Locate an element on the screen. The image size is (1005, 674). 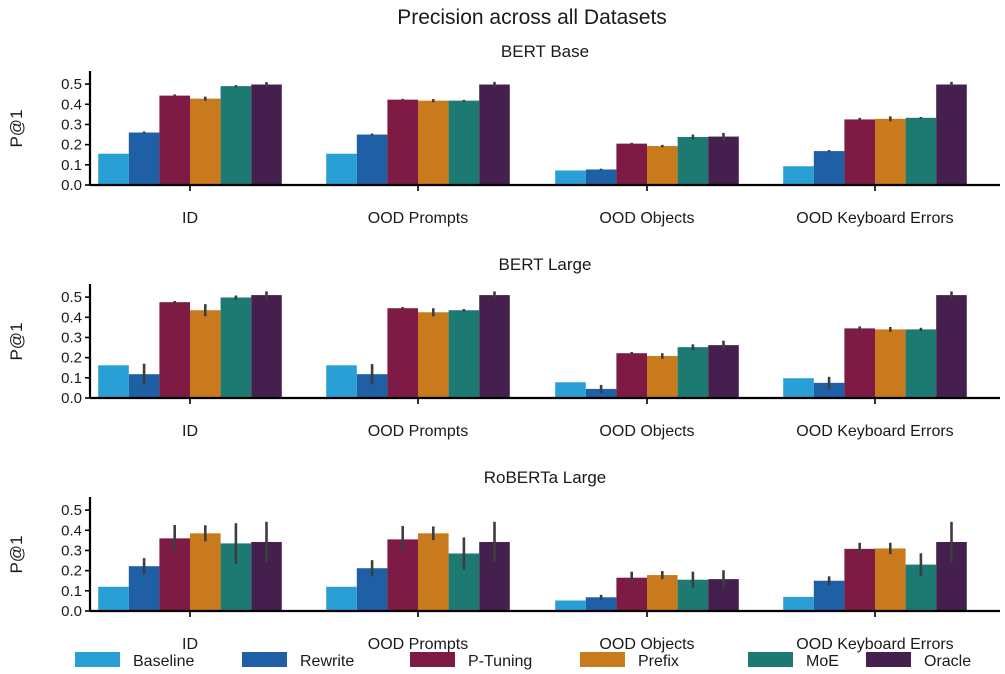
legend-swatch-moe is located at coordinates (770, 659).